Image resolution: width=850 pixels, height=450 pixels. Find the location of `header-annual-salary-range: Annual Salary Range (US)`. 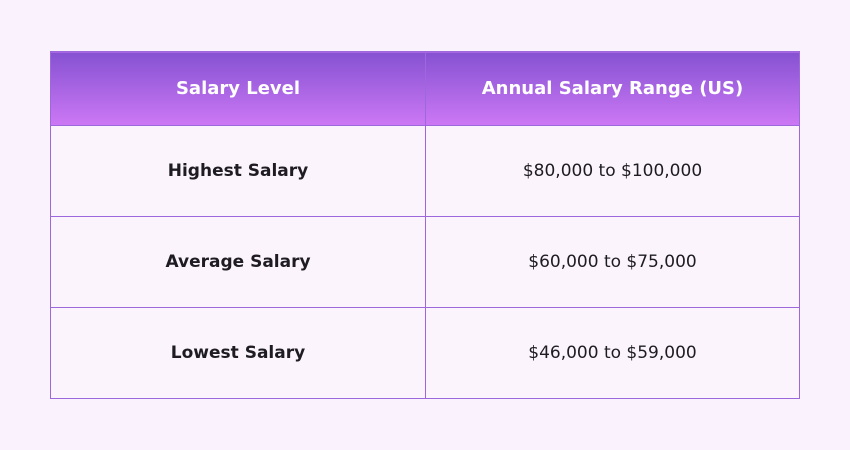

header-annual-salary-range: Annual Salary Range (US) is located at coordinates (612, 88).